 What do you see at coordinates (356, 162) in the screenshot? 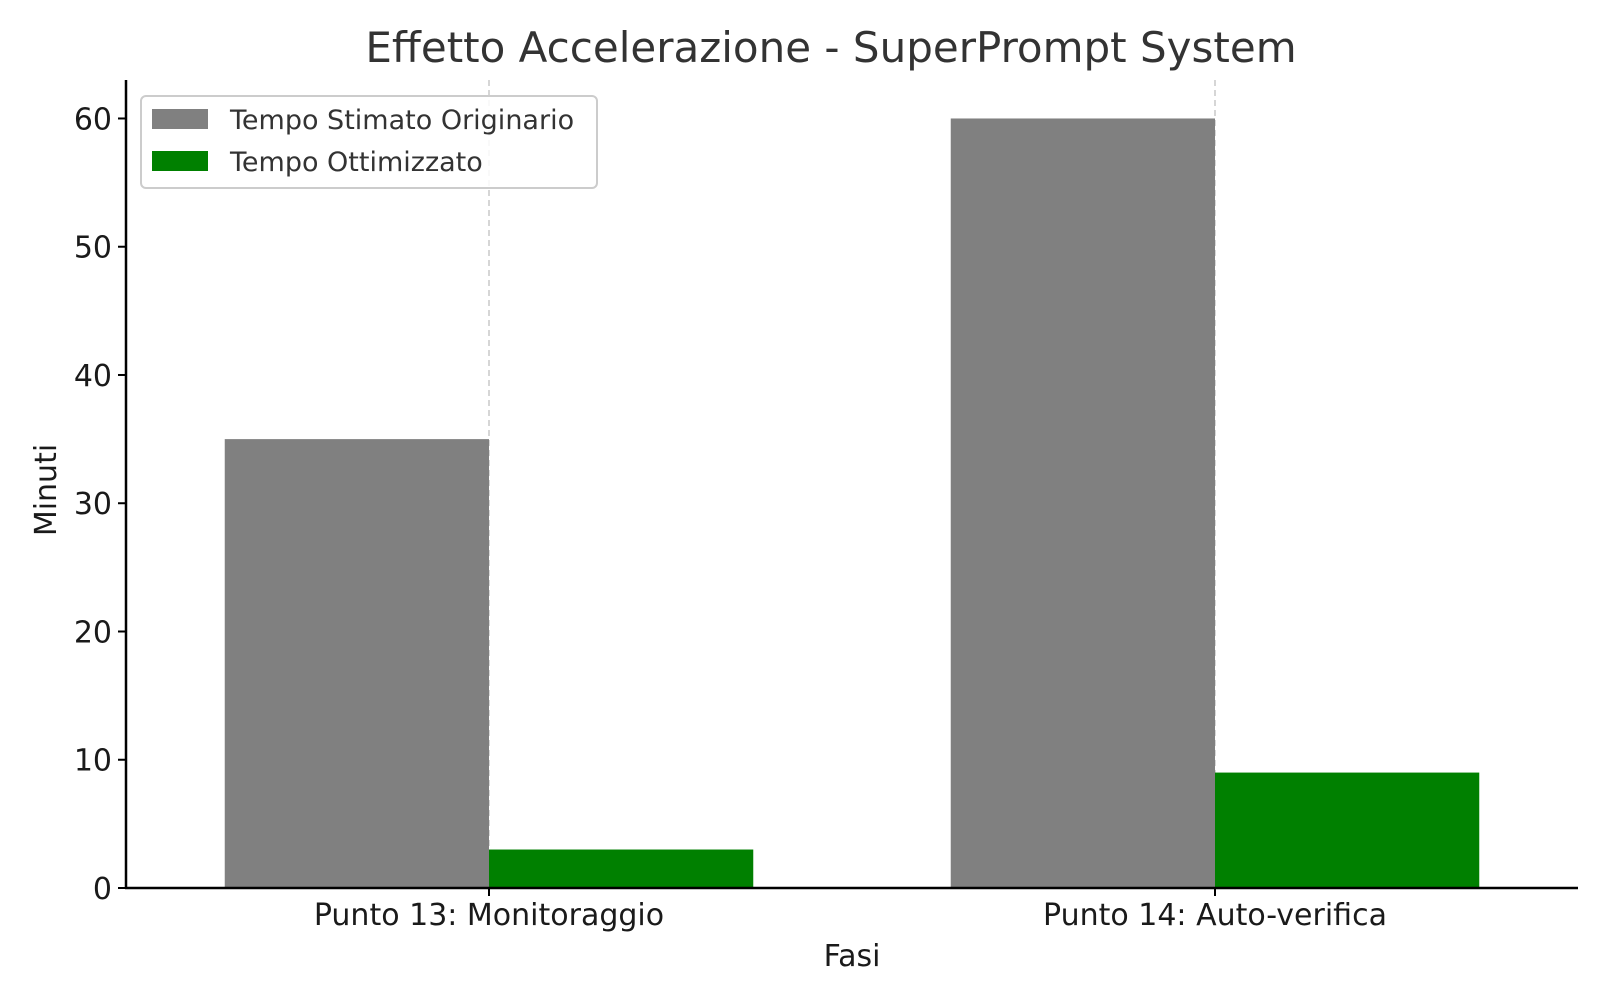
I see `legend-label-optimized: Tempo Ottimizzato` at bounding box center [356, 162].